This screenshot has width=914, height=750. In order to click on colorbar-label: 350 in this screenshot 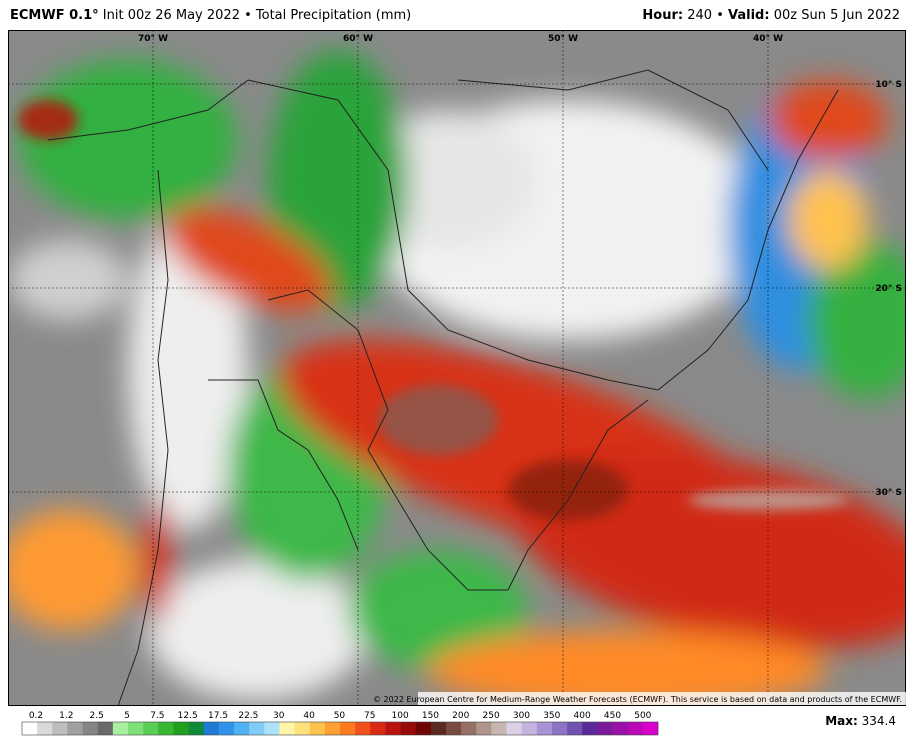, I will do `click(551, 716)`.